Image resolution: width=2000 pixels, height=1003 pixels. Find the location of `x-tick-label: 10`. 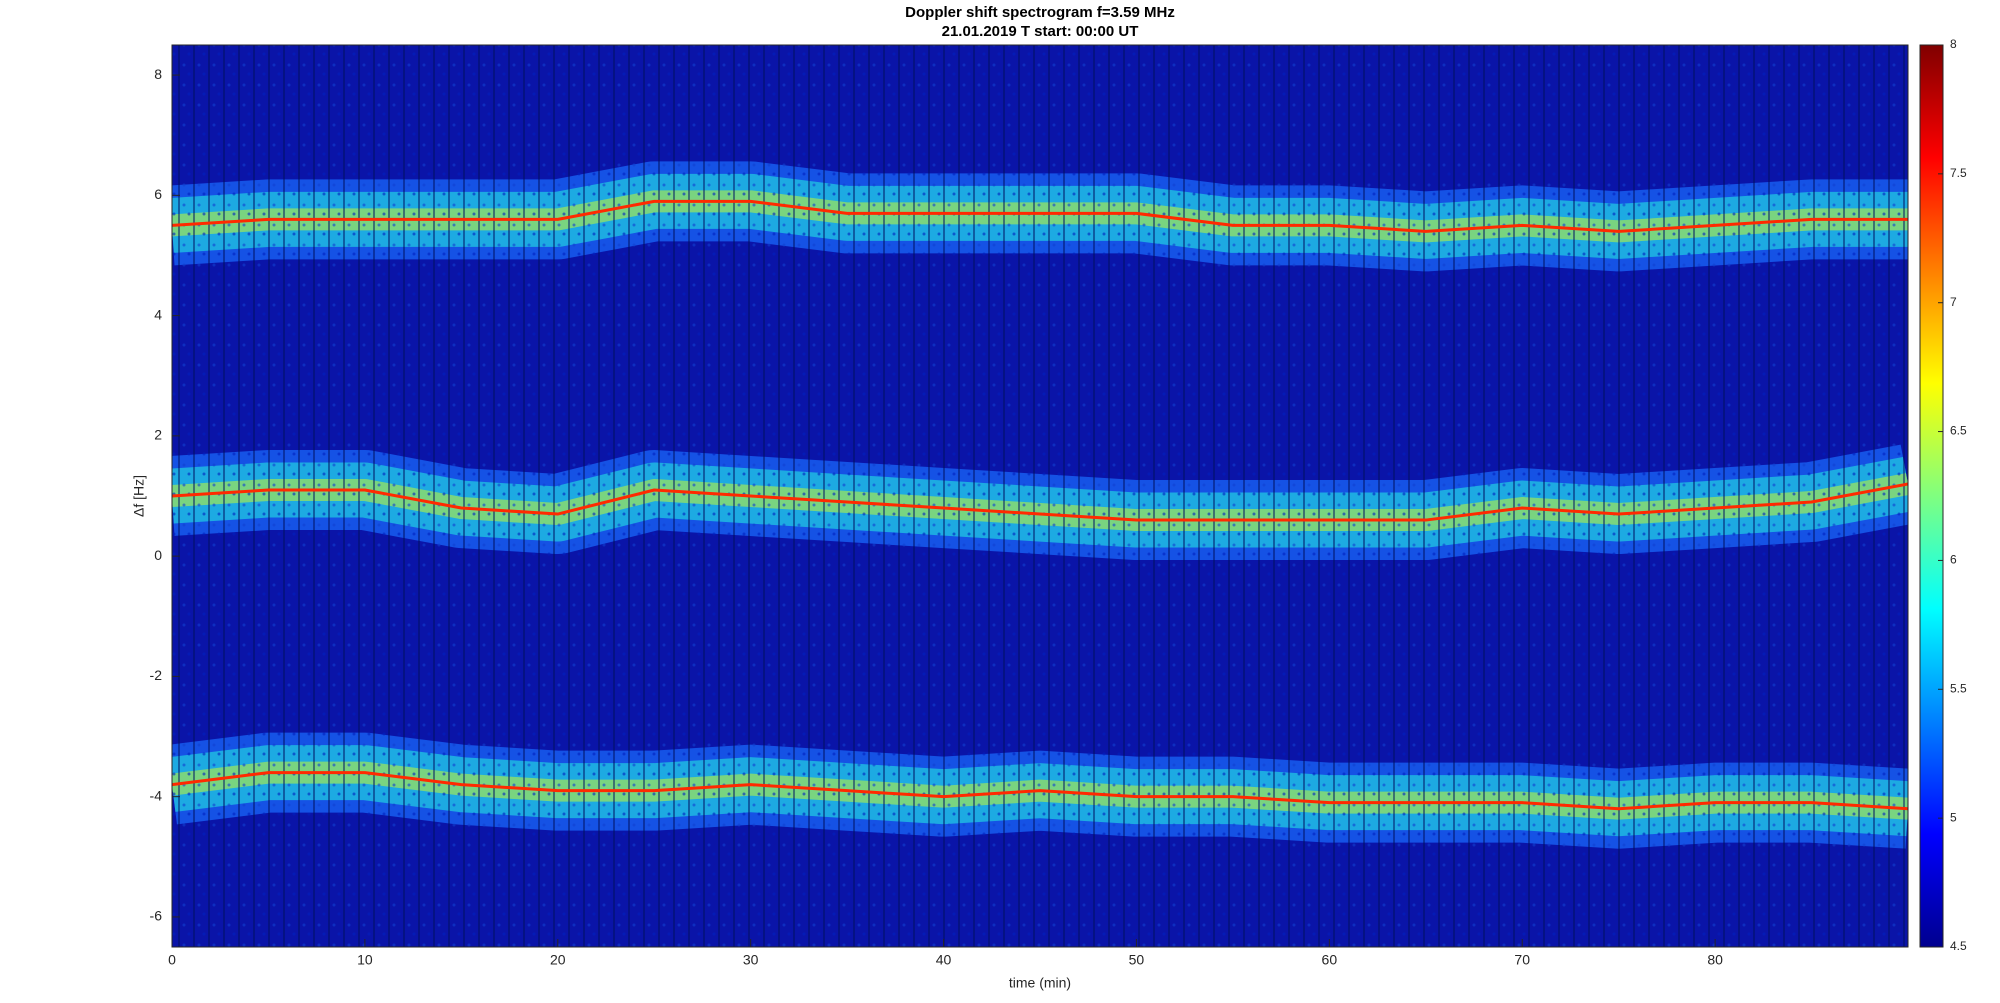

x-tick-label: 10 is located at coordinates (365, 960).